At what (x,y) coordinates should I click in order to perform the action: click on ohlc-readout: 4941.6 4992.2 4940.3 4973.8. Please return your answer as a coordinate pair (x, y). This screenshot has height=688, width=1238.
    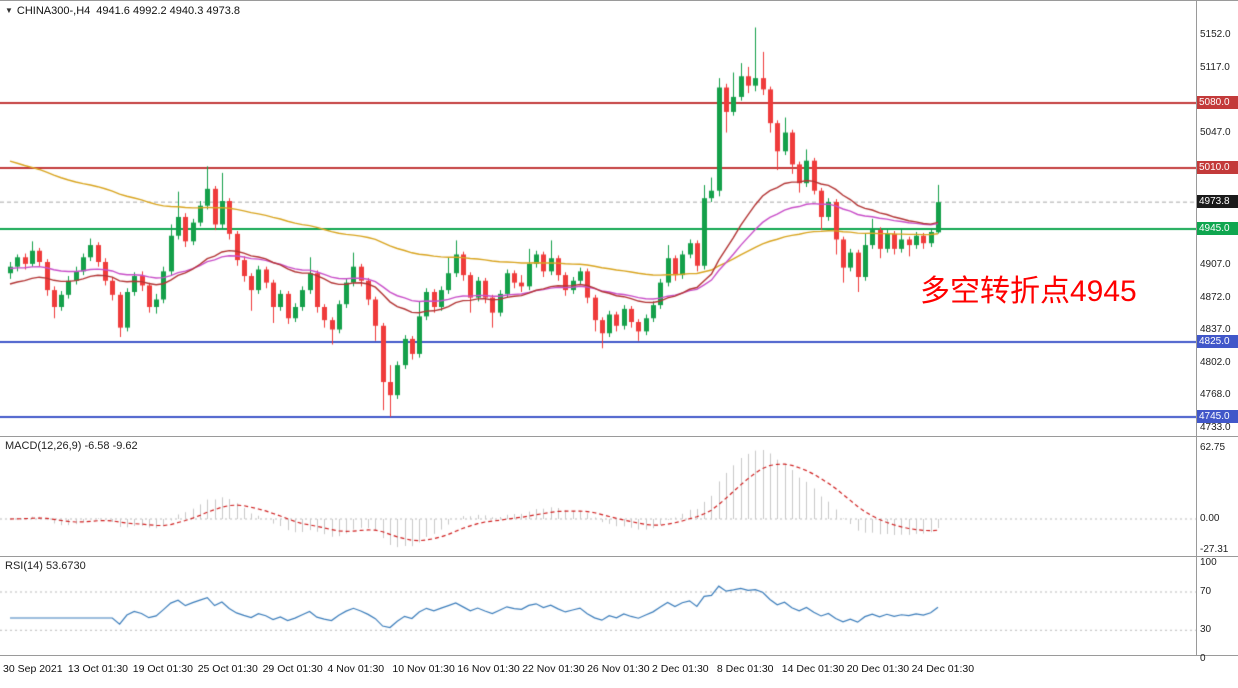
    Looking at the image, I should click on (168, 11).